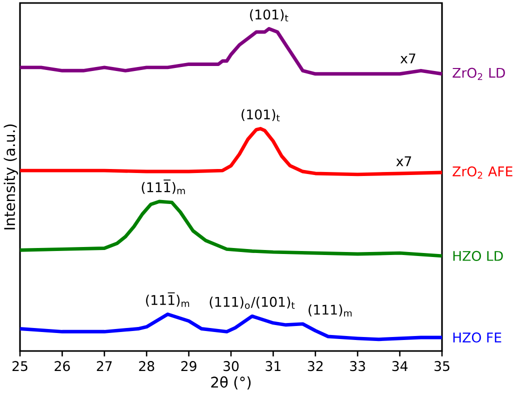 Image resolution: width=520 pixels, height=394 pixels. I want to click on x-tick-label: 32, so click(315, 366).